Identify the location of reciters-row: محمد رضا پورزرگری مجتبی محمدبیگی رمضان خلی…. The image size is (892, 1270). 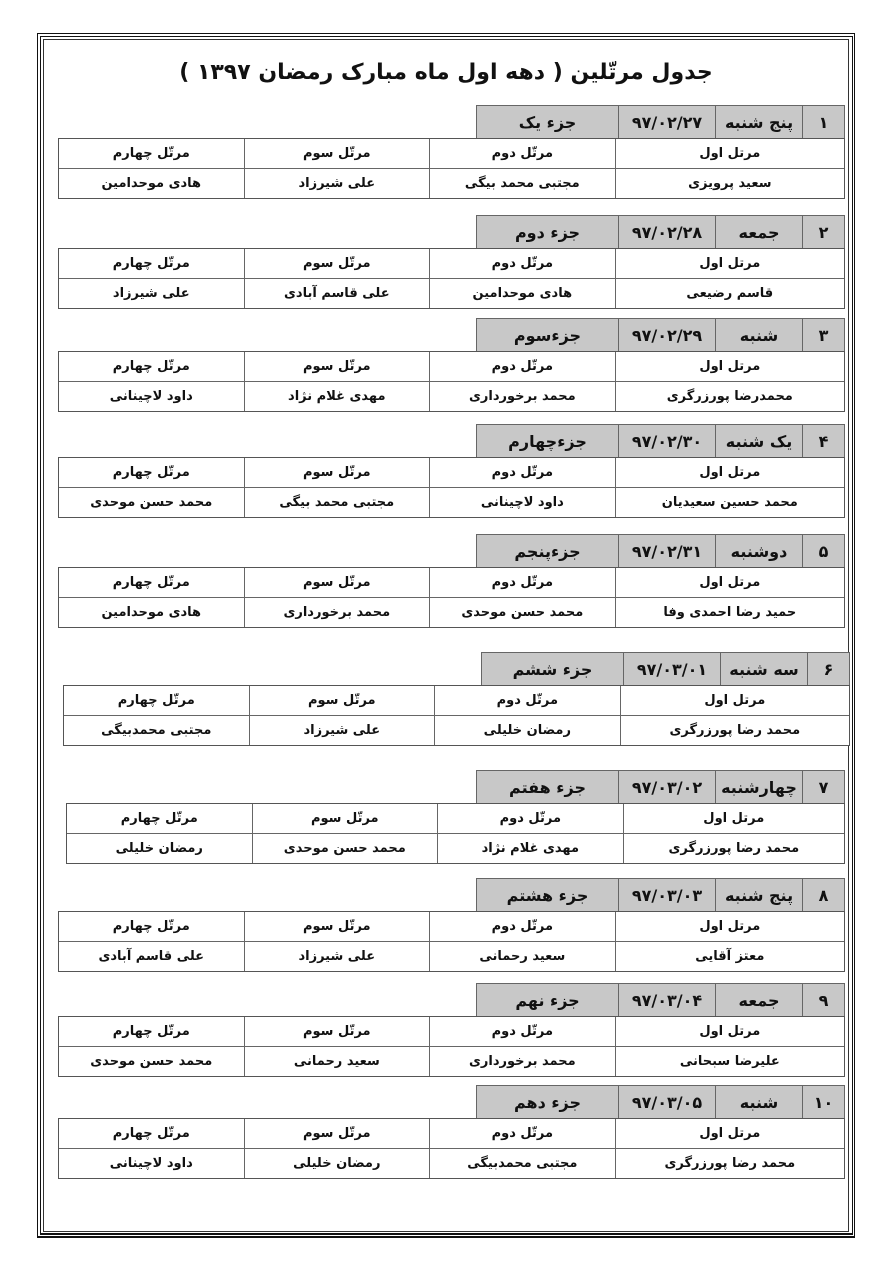
(451, 1163).